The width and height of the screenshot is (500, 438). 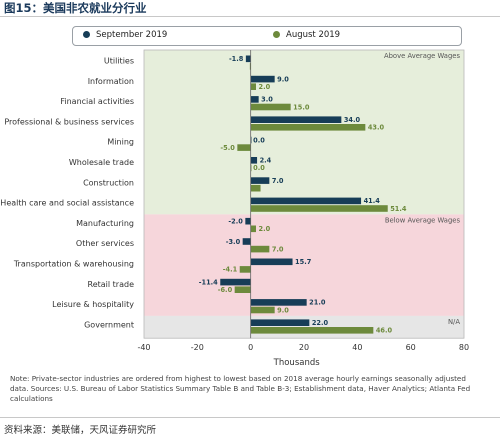 I want to click on legend-item-august: August 2019, so click(x=306, y=35).